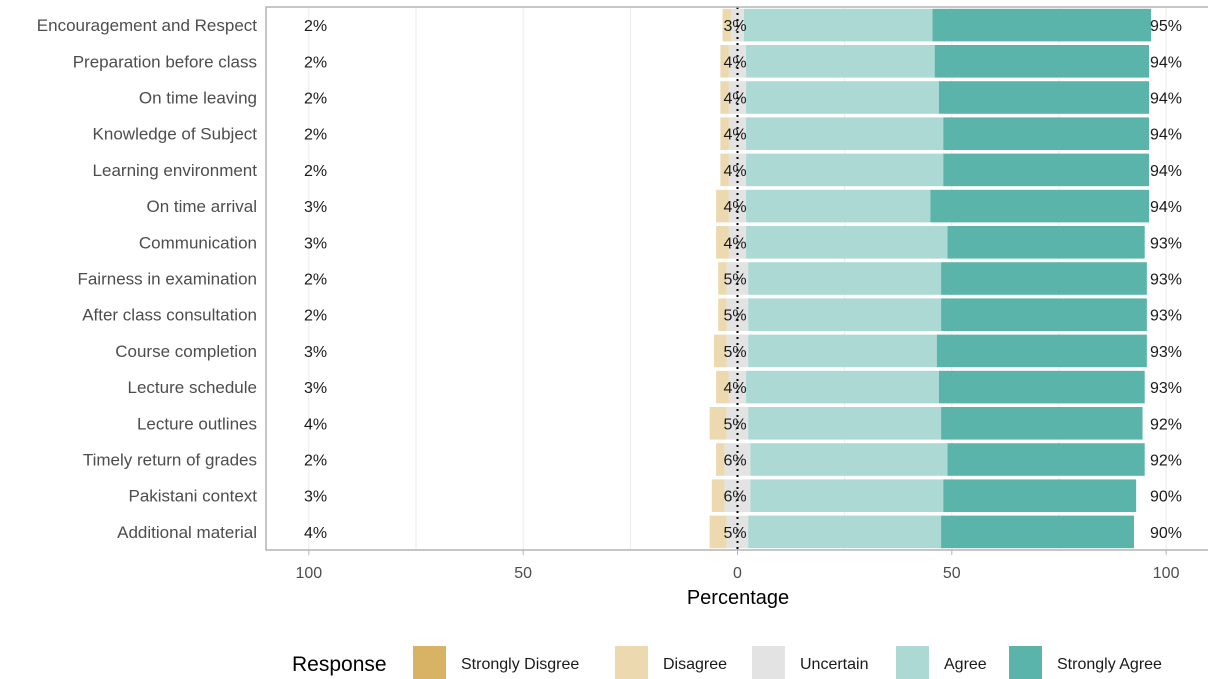 The height and width of the screenshot is (679, 1208). What do you see at coordinates (735, 26) in the screenshot?
I see `neutral-percent-label: 3%` at bounding box center [735, 26].